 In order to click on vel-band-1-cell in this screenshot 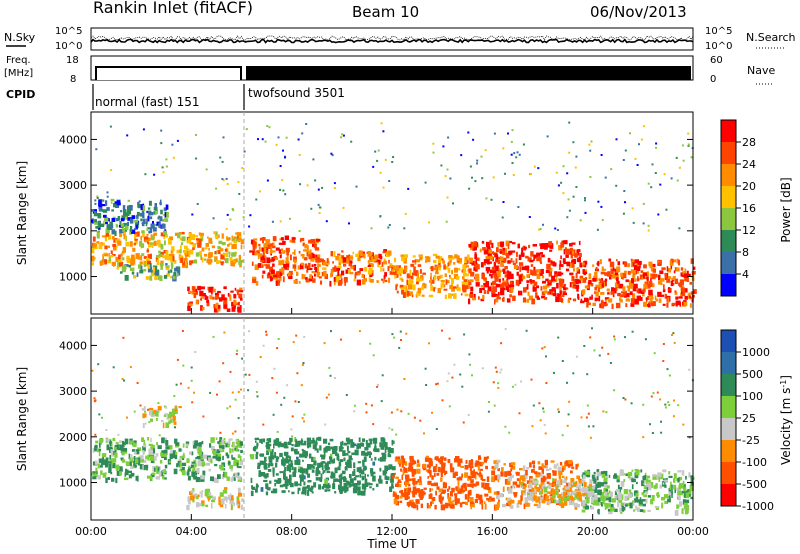, I will do `click(176, 407)`.